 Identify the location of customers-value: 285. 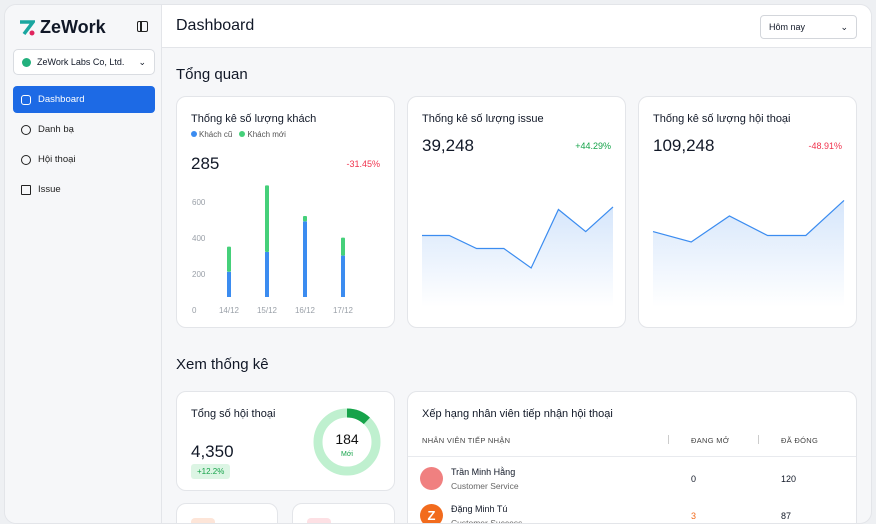
(205, 163).